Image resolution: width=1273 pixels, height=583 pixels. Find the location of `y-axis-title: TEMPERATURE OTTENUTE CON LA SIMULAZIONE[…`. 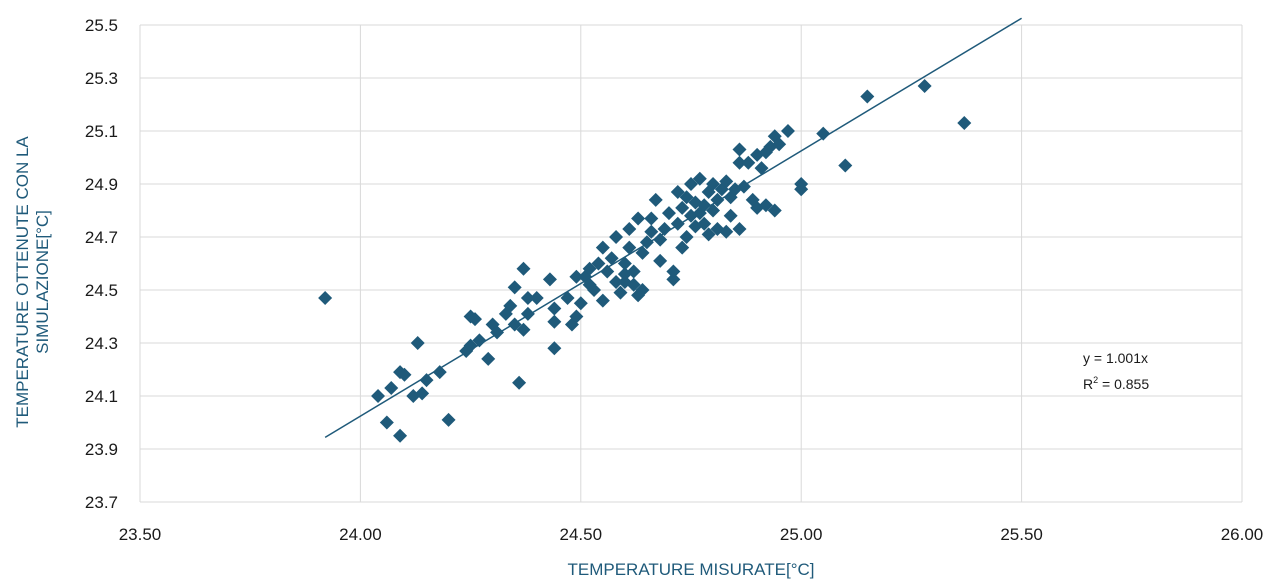

y-axis-title: TEMPERATURE OTTENUTE CON LA SIMULAZIONE[… is located at coordinates (32, 282).